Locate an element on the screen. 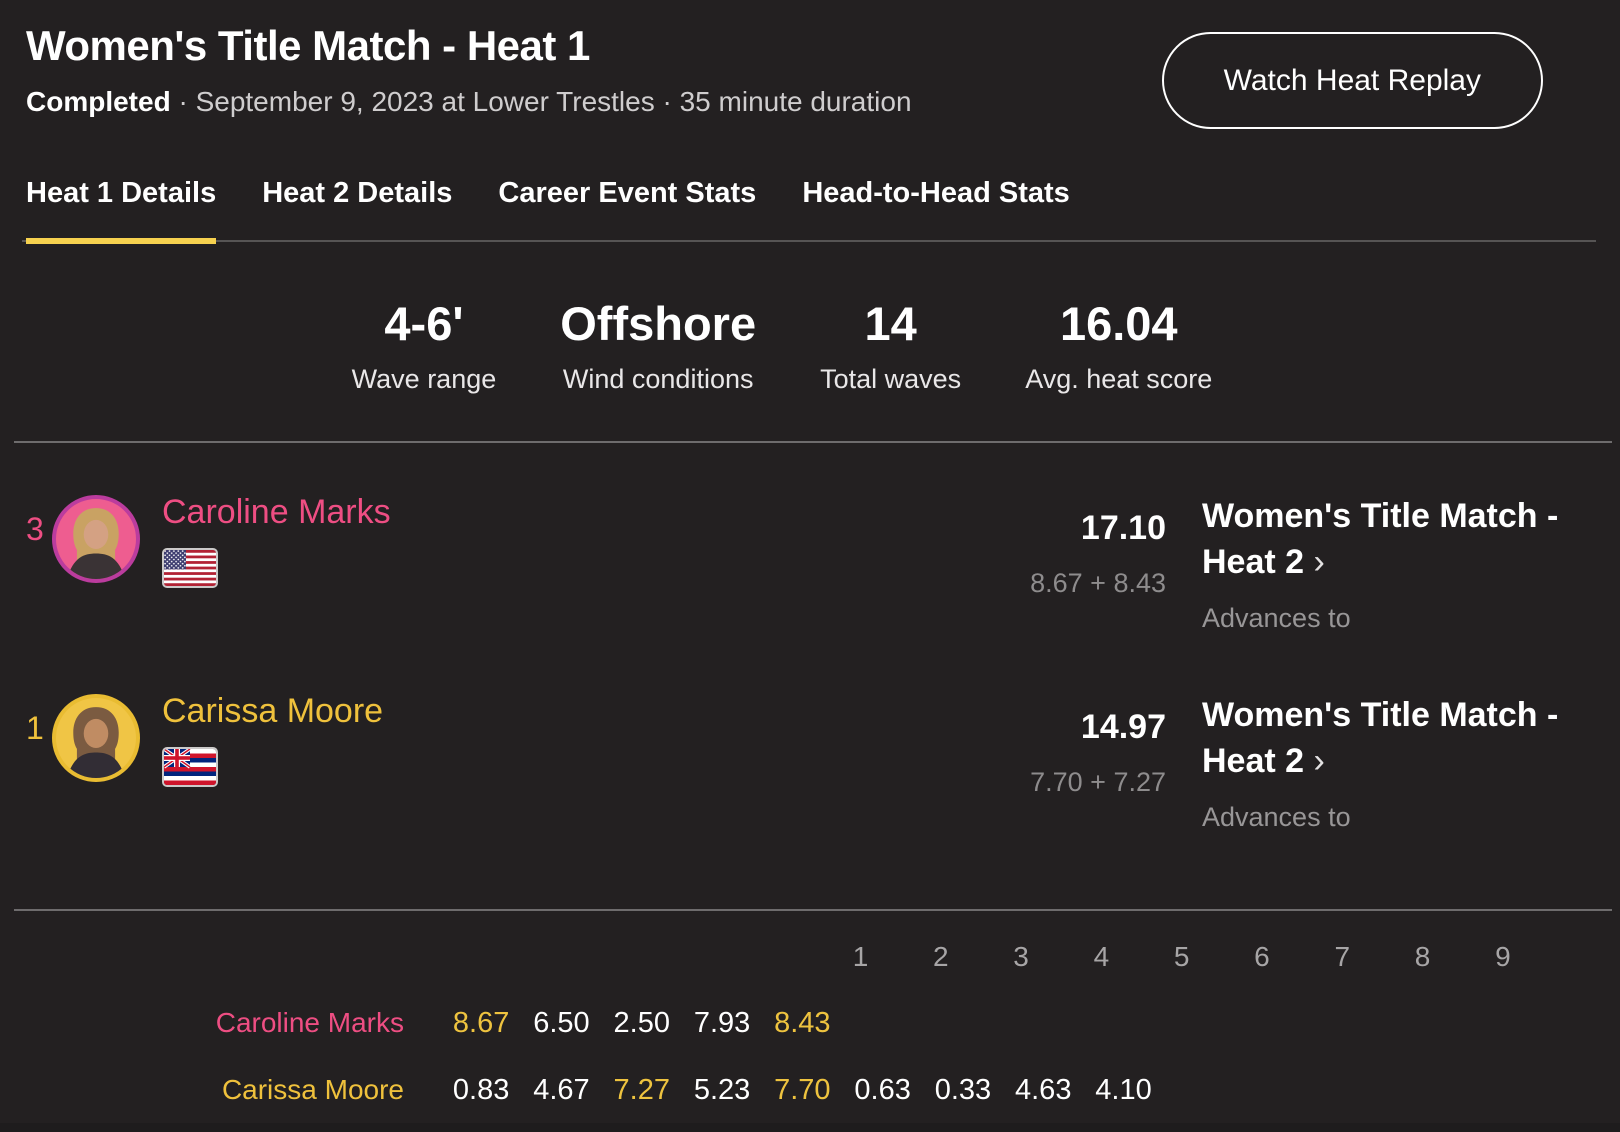  wave-score: 4.10 is located at coordinates (1123, 1090).